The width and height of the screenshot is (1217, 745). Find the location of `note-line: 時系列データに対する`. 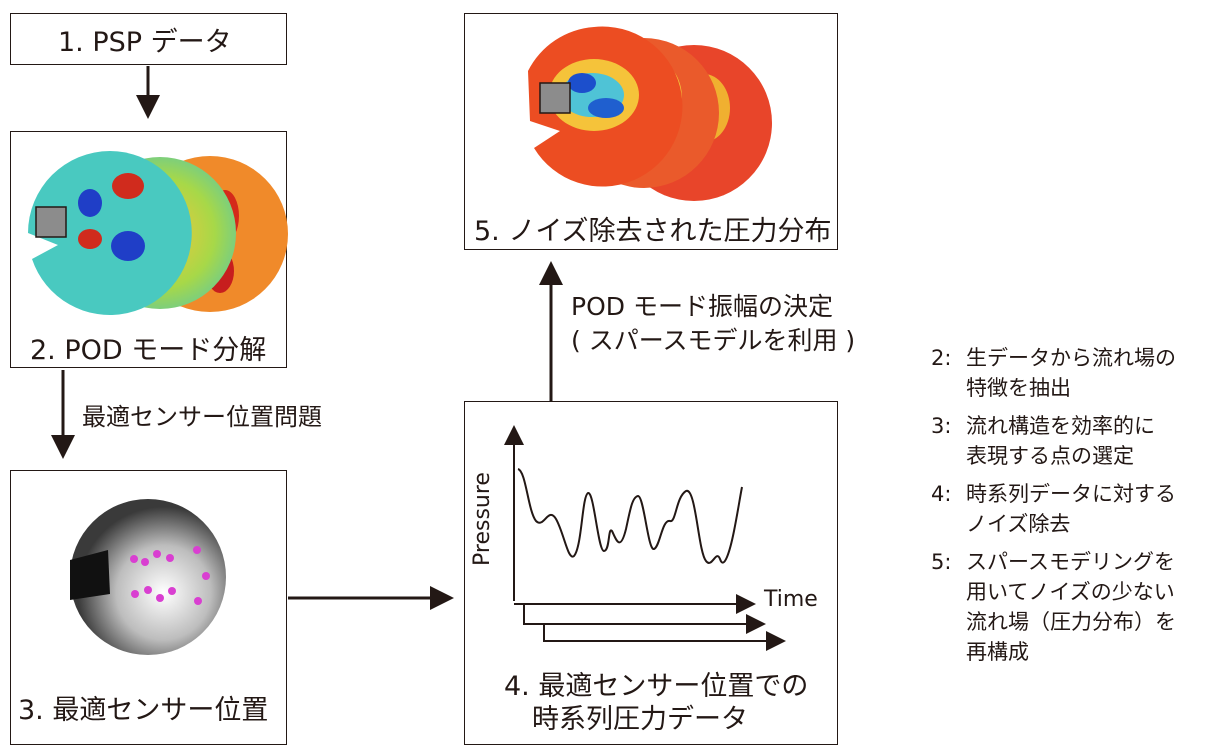

note-line: 時系列データに対する is located at coordinates (1071, 494).